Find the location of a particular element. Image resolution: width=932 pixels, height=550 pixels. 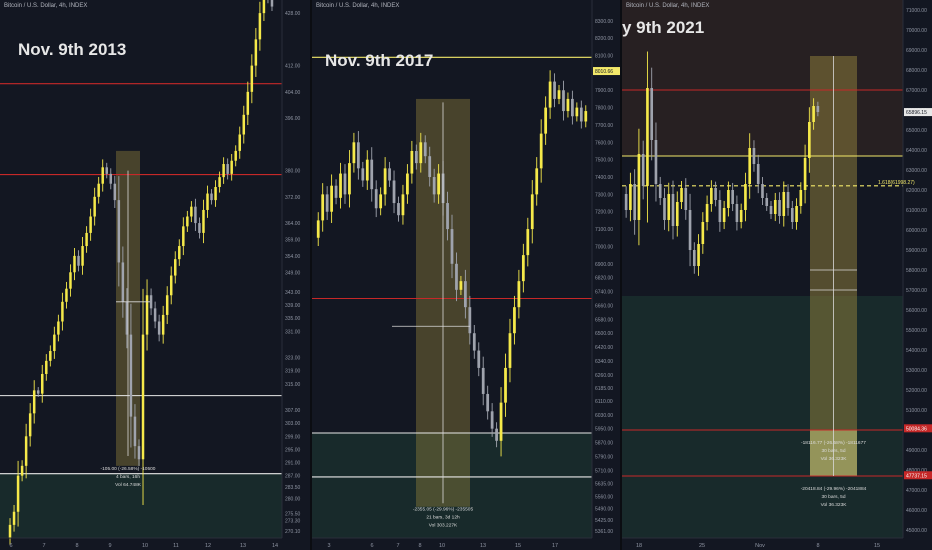

time-tick-label: 3 is located at coordinates (328, 546).